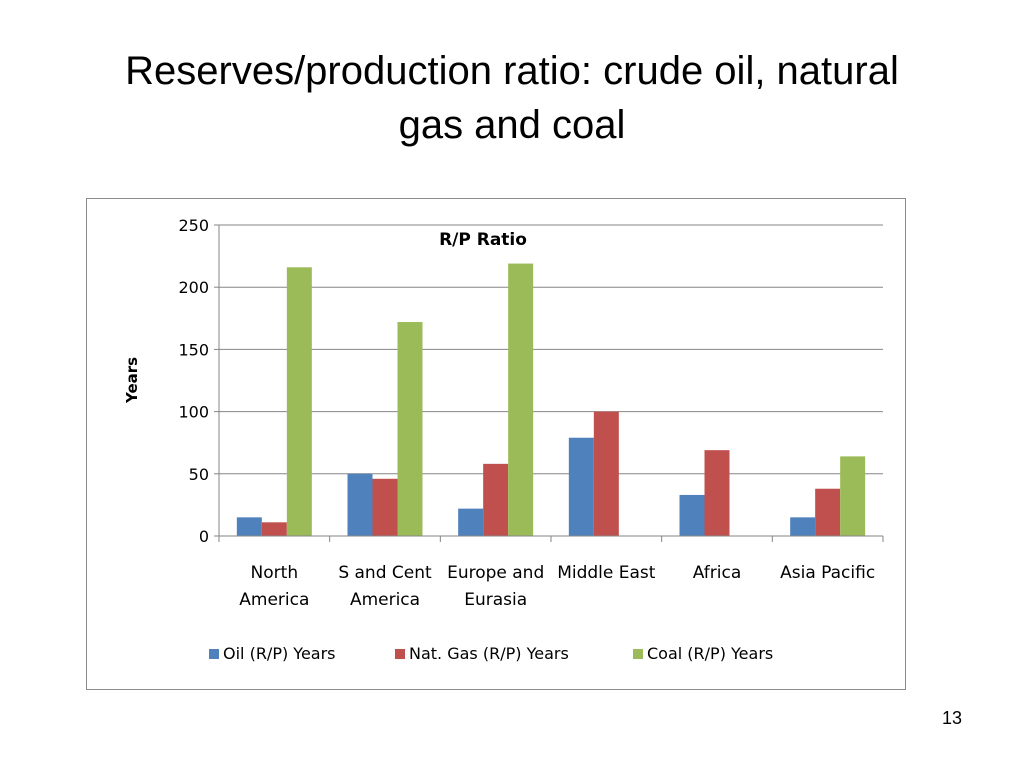  Describe the element at coordinates (710, 653) in the screenshot. I see `legend-label-coal: Coal (R/P) Years` at that location.